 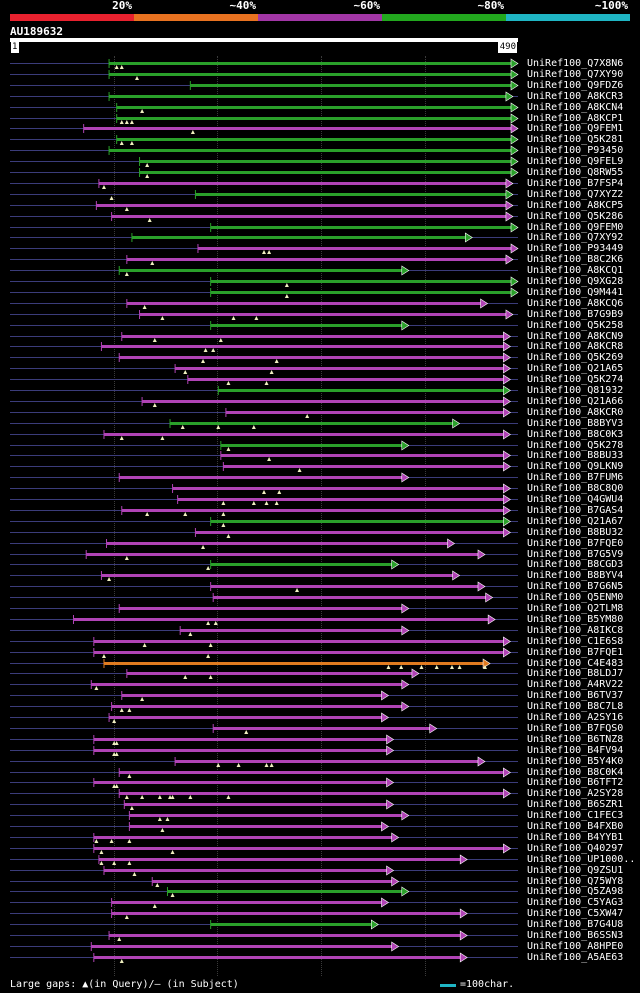 I want to click on hit-label-link: UniRef100_B8C0K3, so click(x=575, y=434).